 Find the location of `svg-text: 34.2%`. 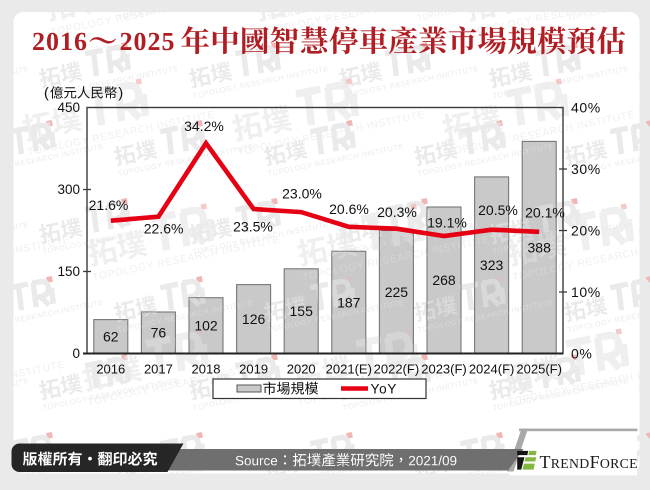

svg-text: 34.2% is located at coordinates (204, 126).